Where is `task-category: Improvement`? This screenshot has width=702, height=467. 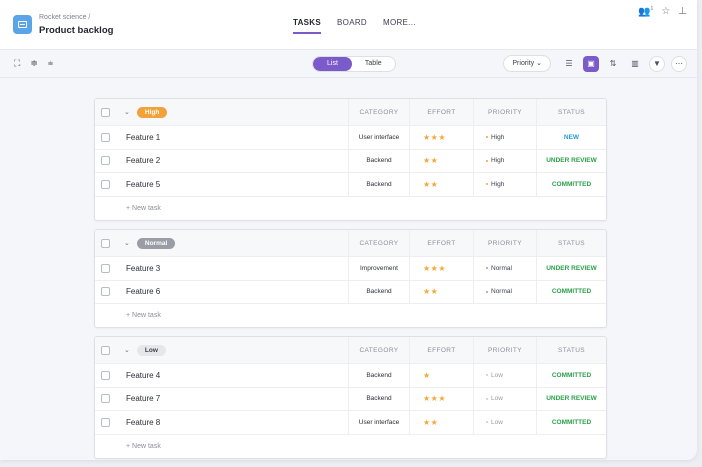
task-category: Improvement is located at coordinates (378, 268).